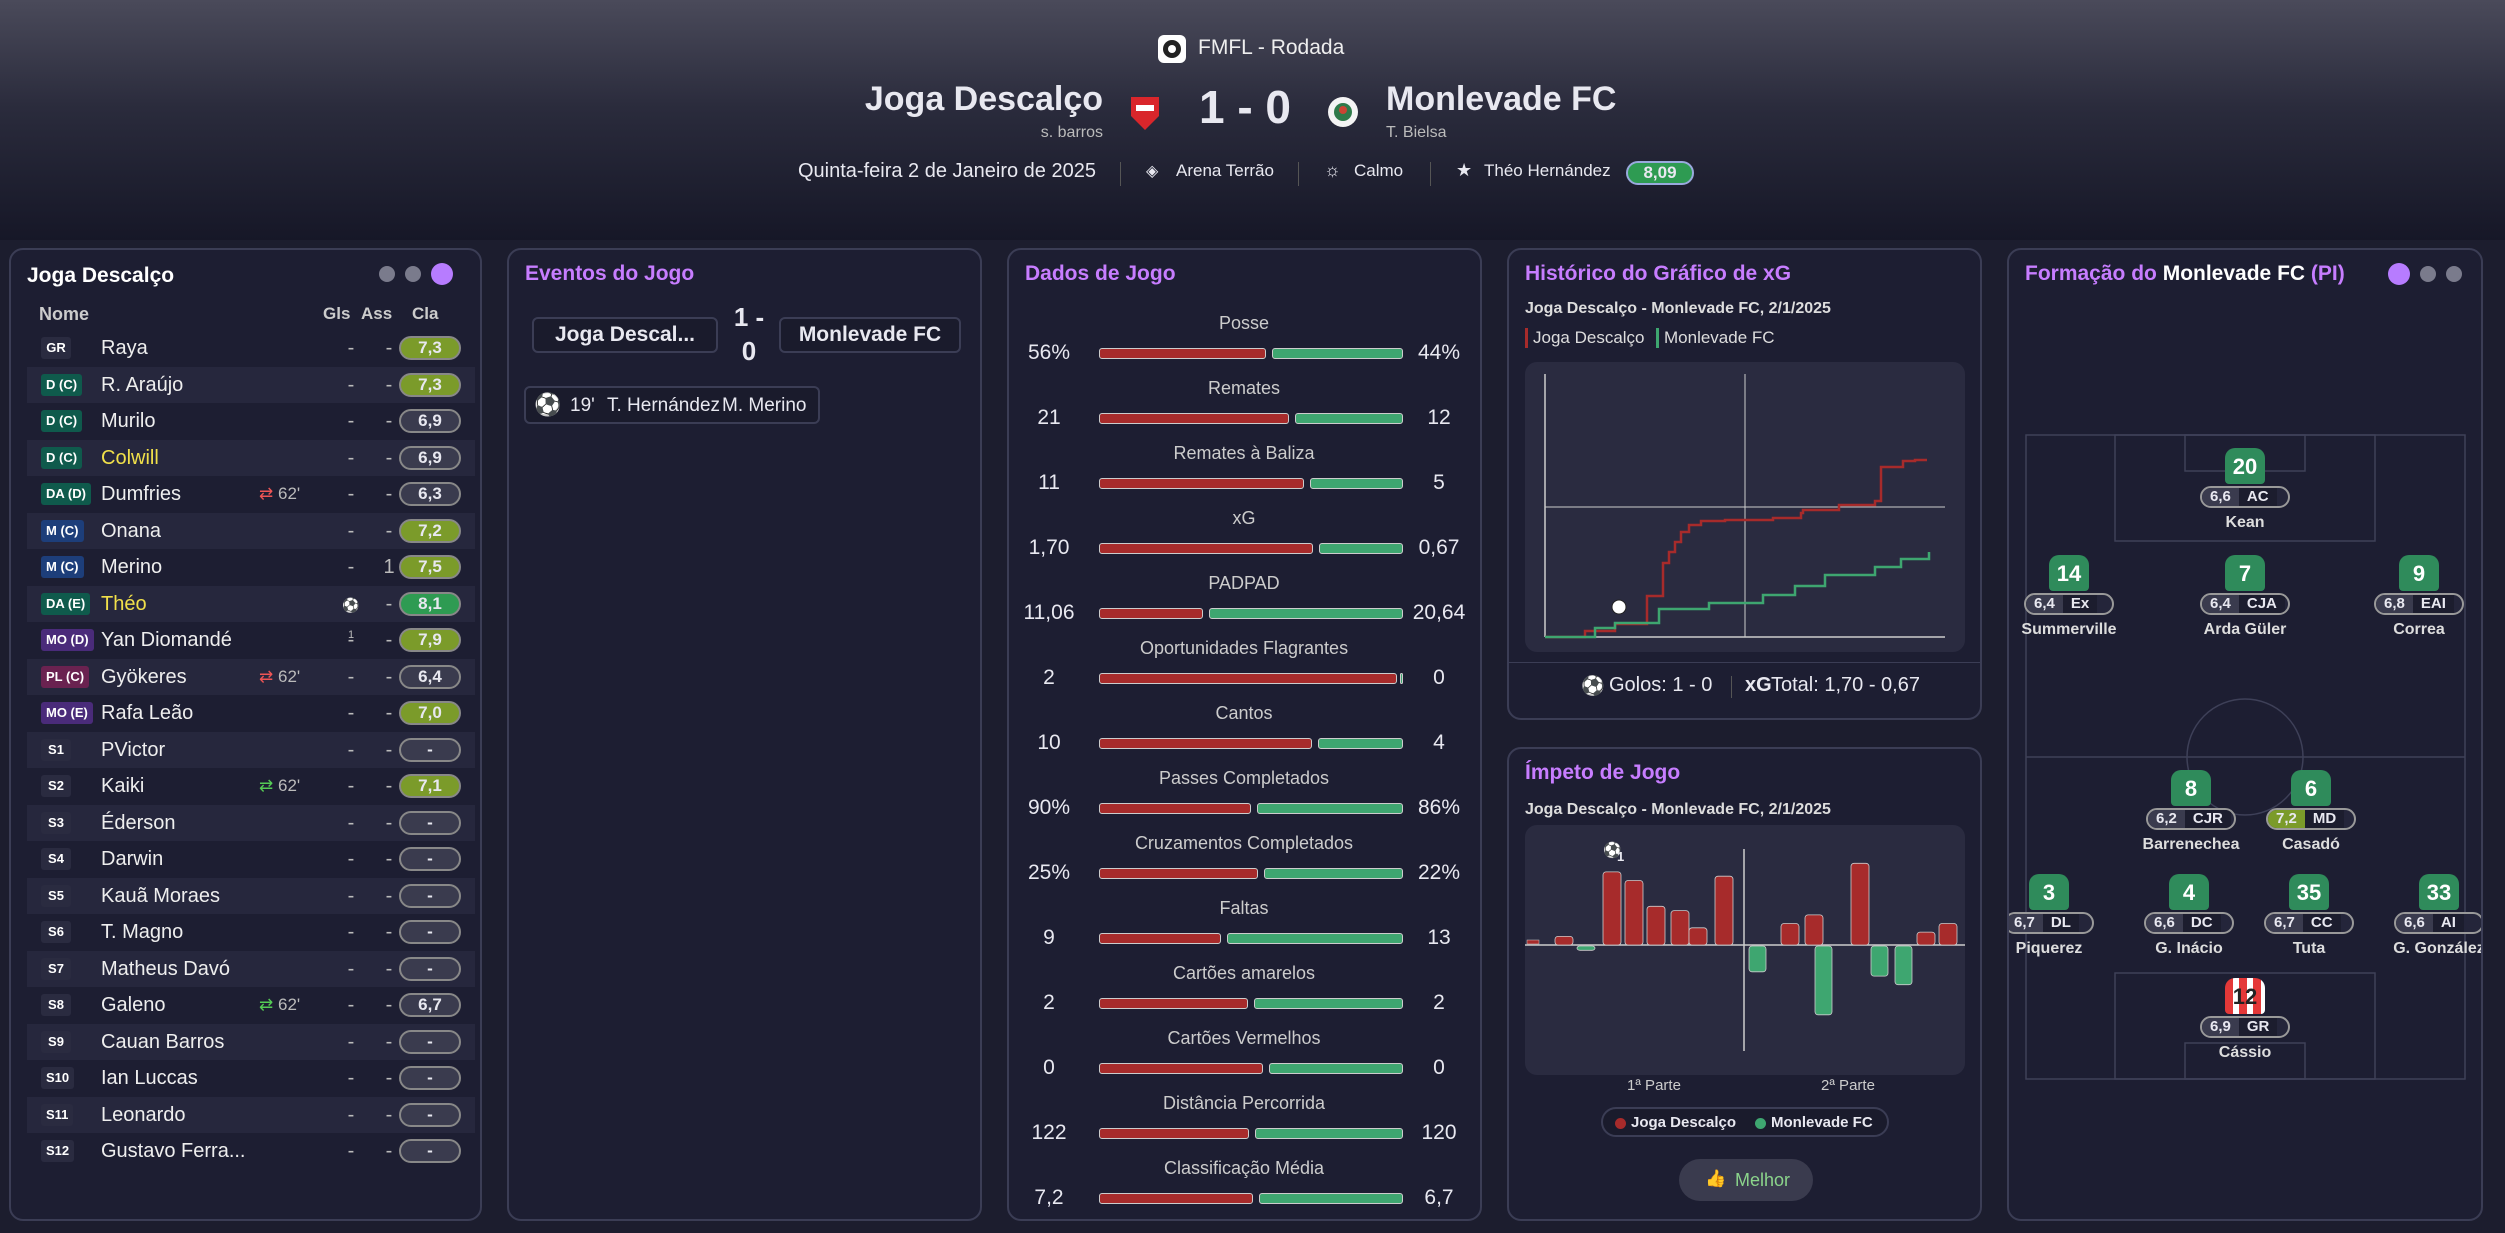  Describe the element at coordinates (289, 785) in the screenshot. I see `sub-minute: 62'` at that location.